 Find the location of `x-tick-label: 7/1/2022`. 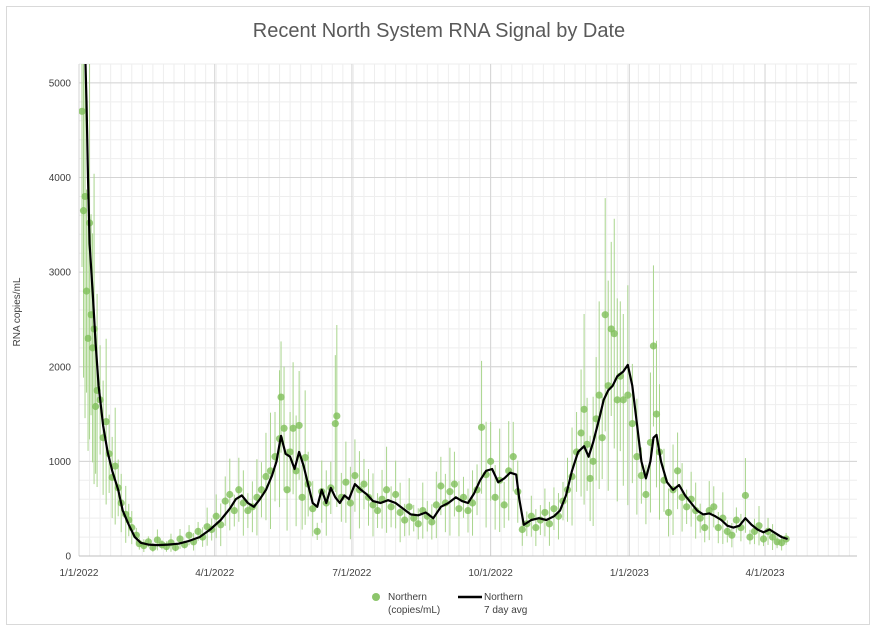

x-tick-label: 7/1/2022 is located at coordinates (351, 573).